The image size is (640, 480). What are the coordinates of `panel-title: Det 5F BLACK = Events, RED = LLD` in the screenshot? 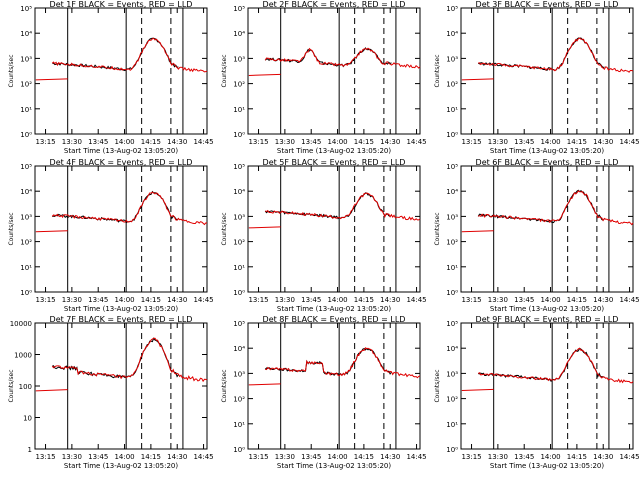 It's located at (334, 162).